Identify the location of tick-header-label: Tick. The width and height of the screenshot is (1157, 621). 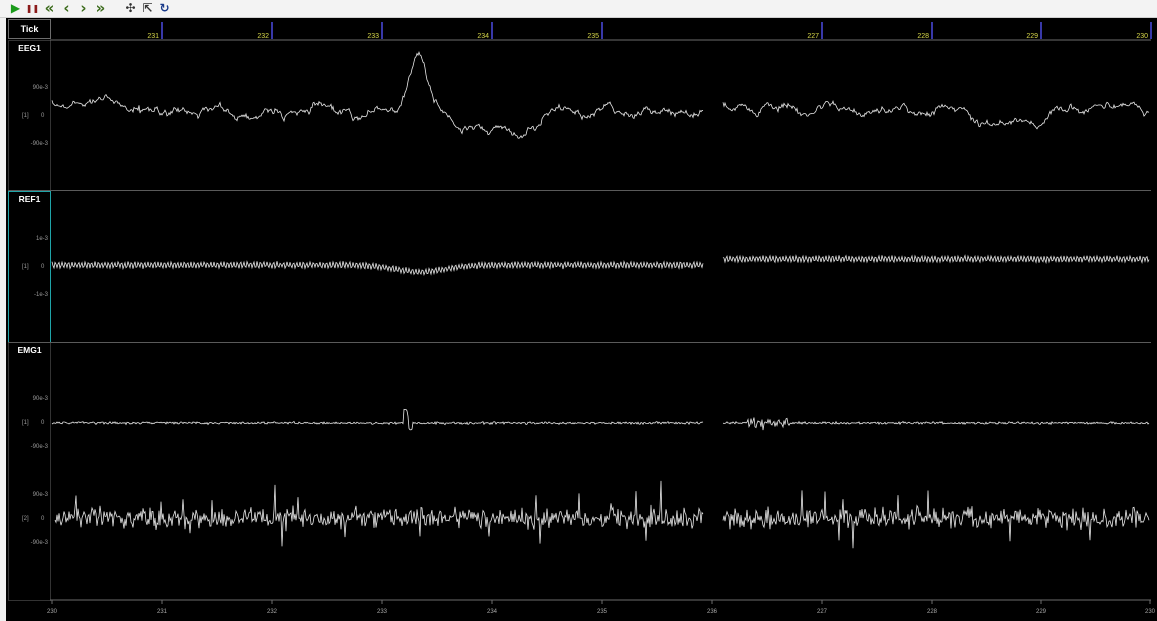
(29, 29).